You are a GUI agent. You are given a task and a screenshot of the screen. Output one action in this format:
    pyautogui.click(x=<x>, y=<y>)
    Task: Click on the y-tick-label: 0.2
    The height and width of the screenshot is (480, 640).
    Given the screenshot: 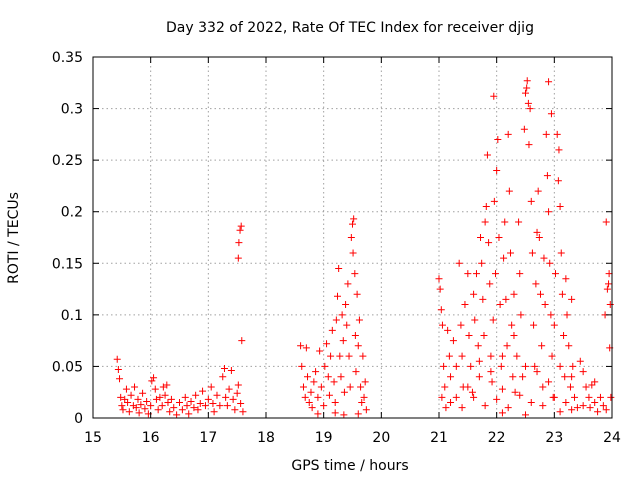 What is the action you would take?
    pyautogui.click(x=72, y=213)
    